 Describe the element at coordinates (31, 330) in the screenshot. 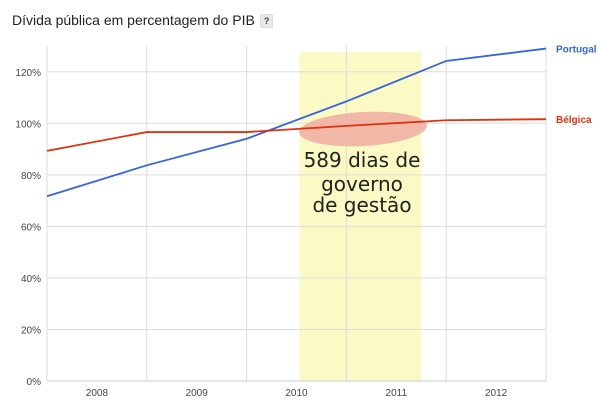

I see `y-tick-label: 20%` at that location.